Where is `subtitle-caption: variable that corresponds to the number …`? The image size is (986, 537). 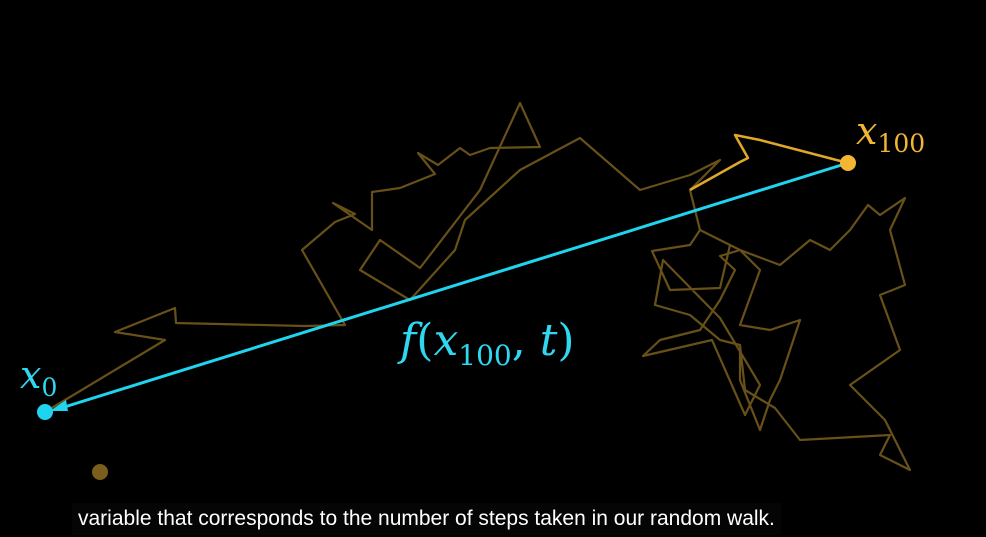
subtitle-caption: variable that corresponds to the number … is located at coordinates (426, 519).